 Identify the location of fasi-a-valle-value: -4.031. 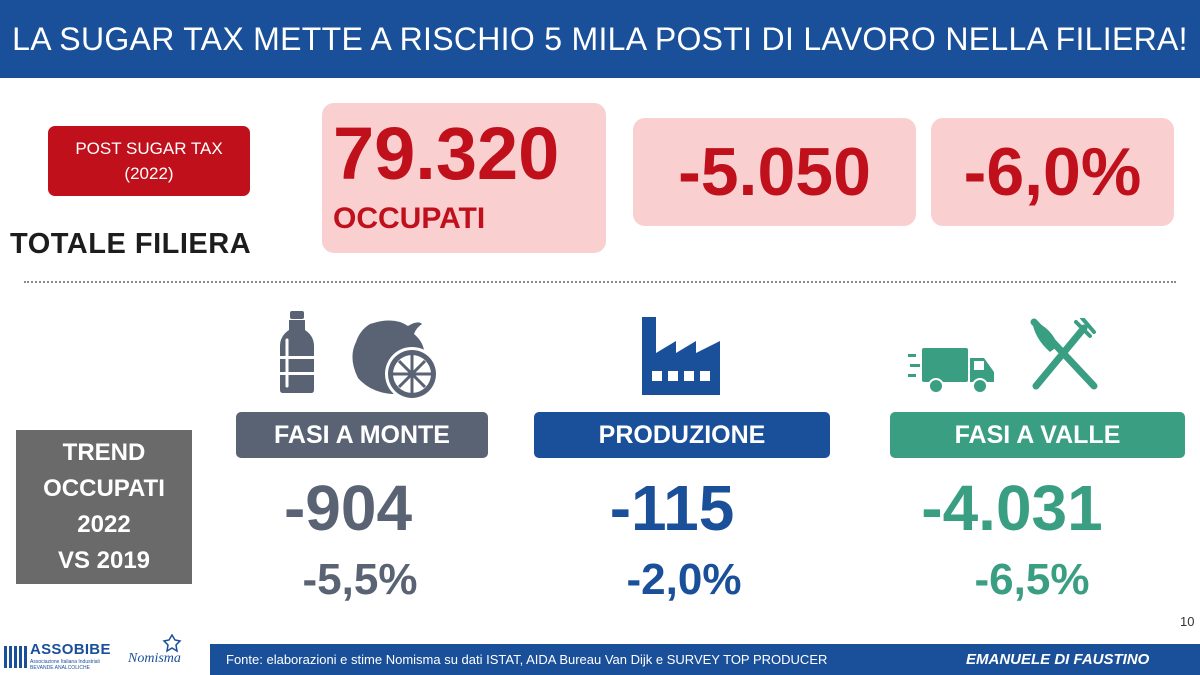
(1012, 508).